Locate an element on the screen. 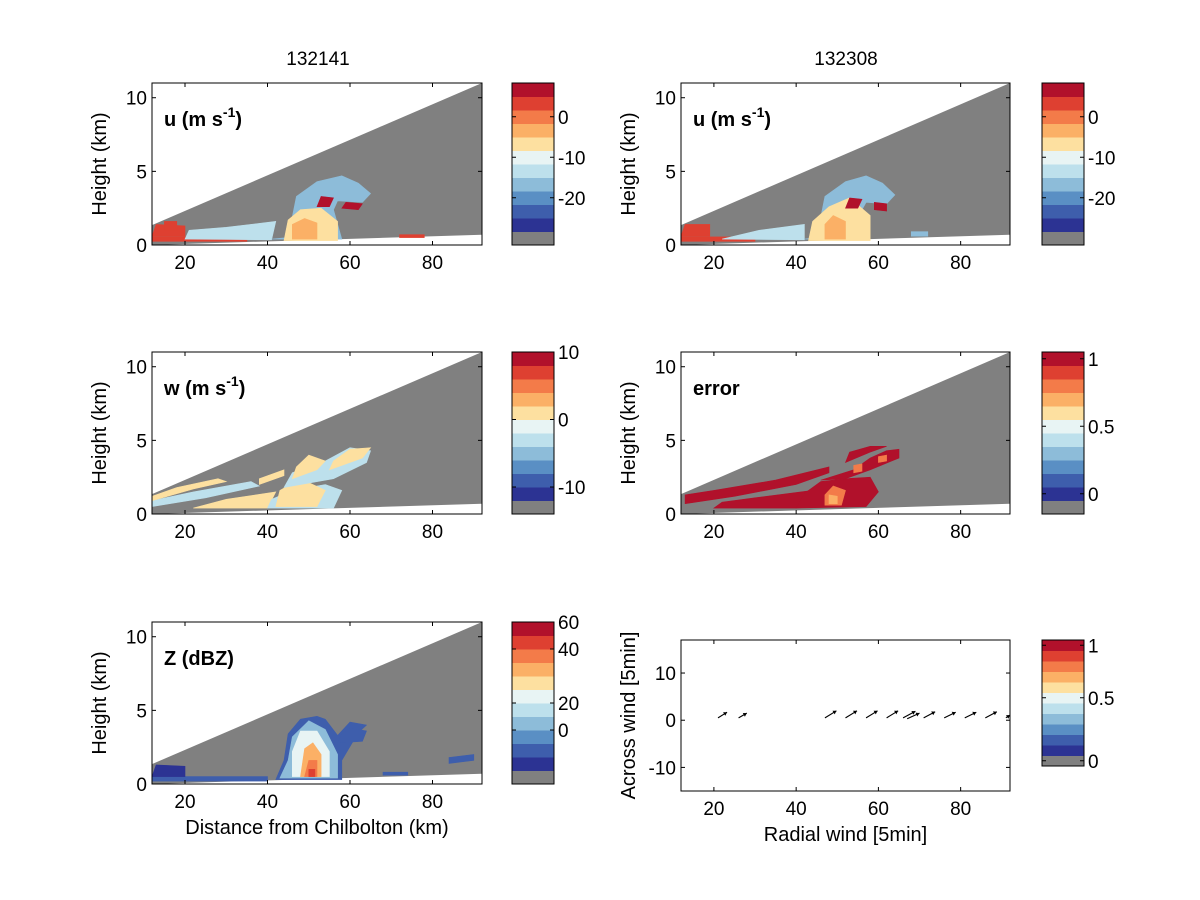  panel-u-left: 20 40 60 80 0 5 10 u (m s-1) Height (km) 0 -10 -20 is located at coordinates (337, 178).